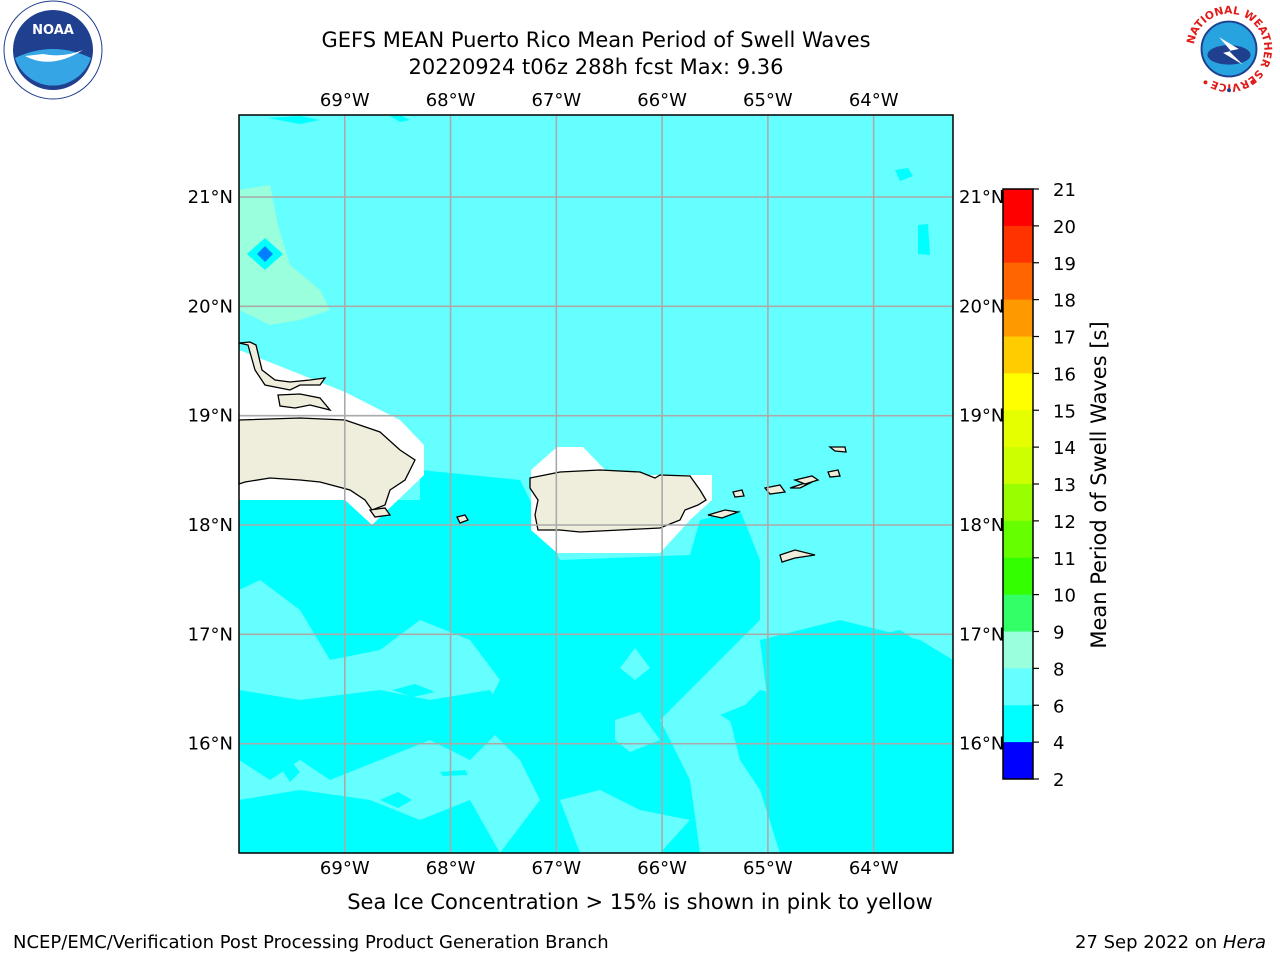 The width and height of the screenshot is (1280, 960). Describe the element at coordinates (1064, 411) in the screenshot. I see `colorbar-tick-label: 15` at that location.